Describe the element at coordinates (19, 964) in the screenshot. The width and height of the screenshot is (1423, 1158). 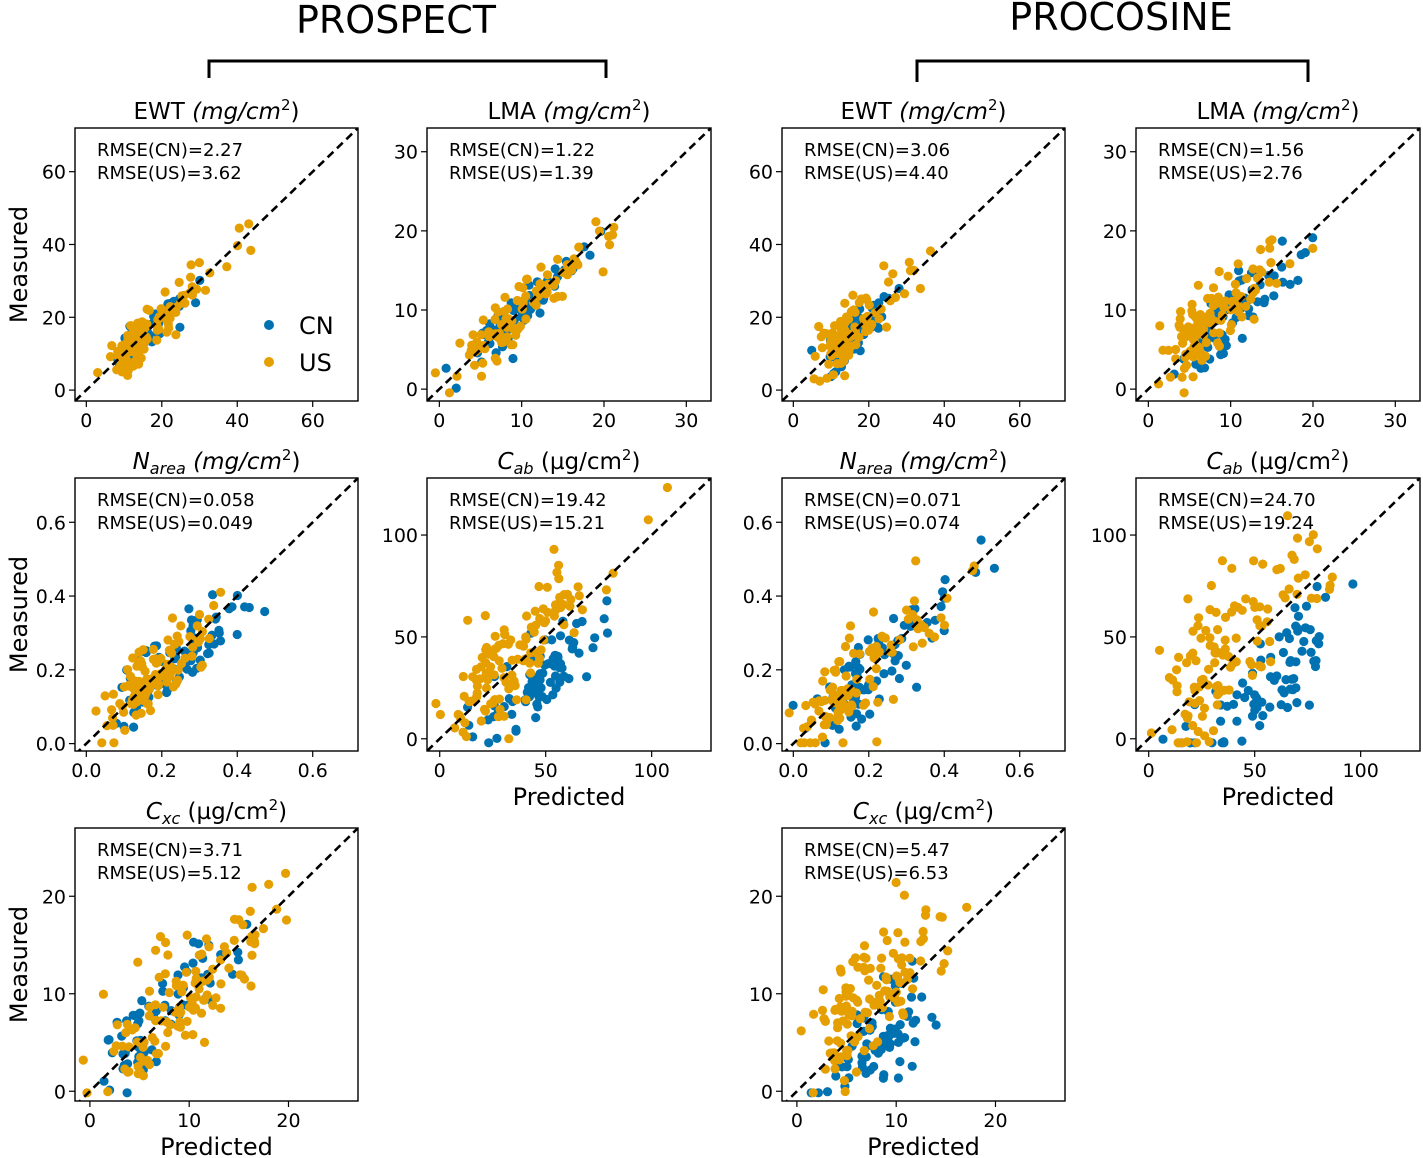
I see `y-axis-label: Measured` at that location.